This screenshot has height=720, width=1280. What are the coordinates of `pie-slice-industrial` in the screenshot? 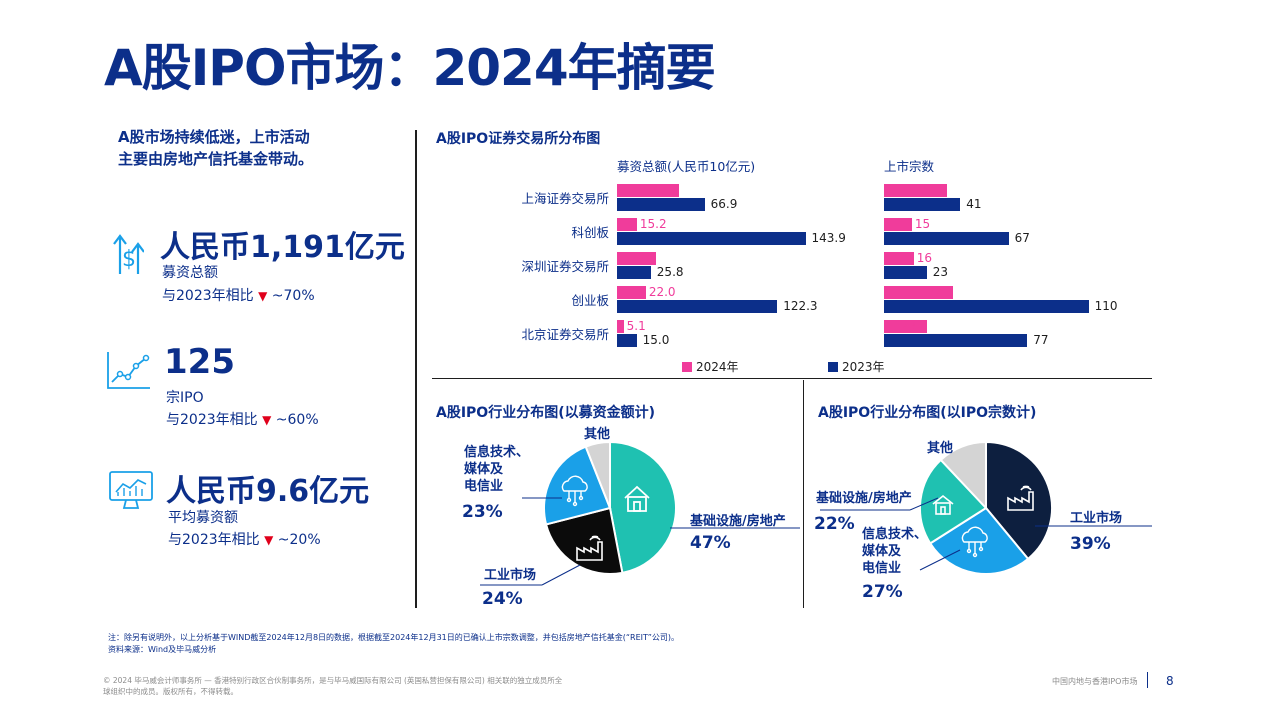 It's located at (584, 540).